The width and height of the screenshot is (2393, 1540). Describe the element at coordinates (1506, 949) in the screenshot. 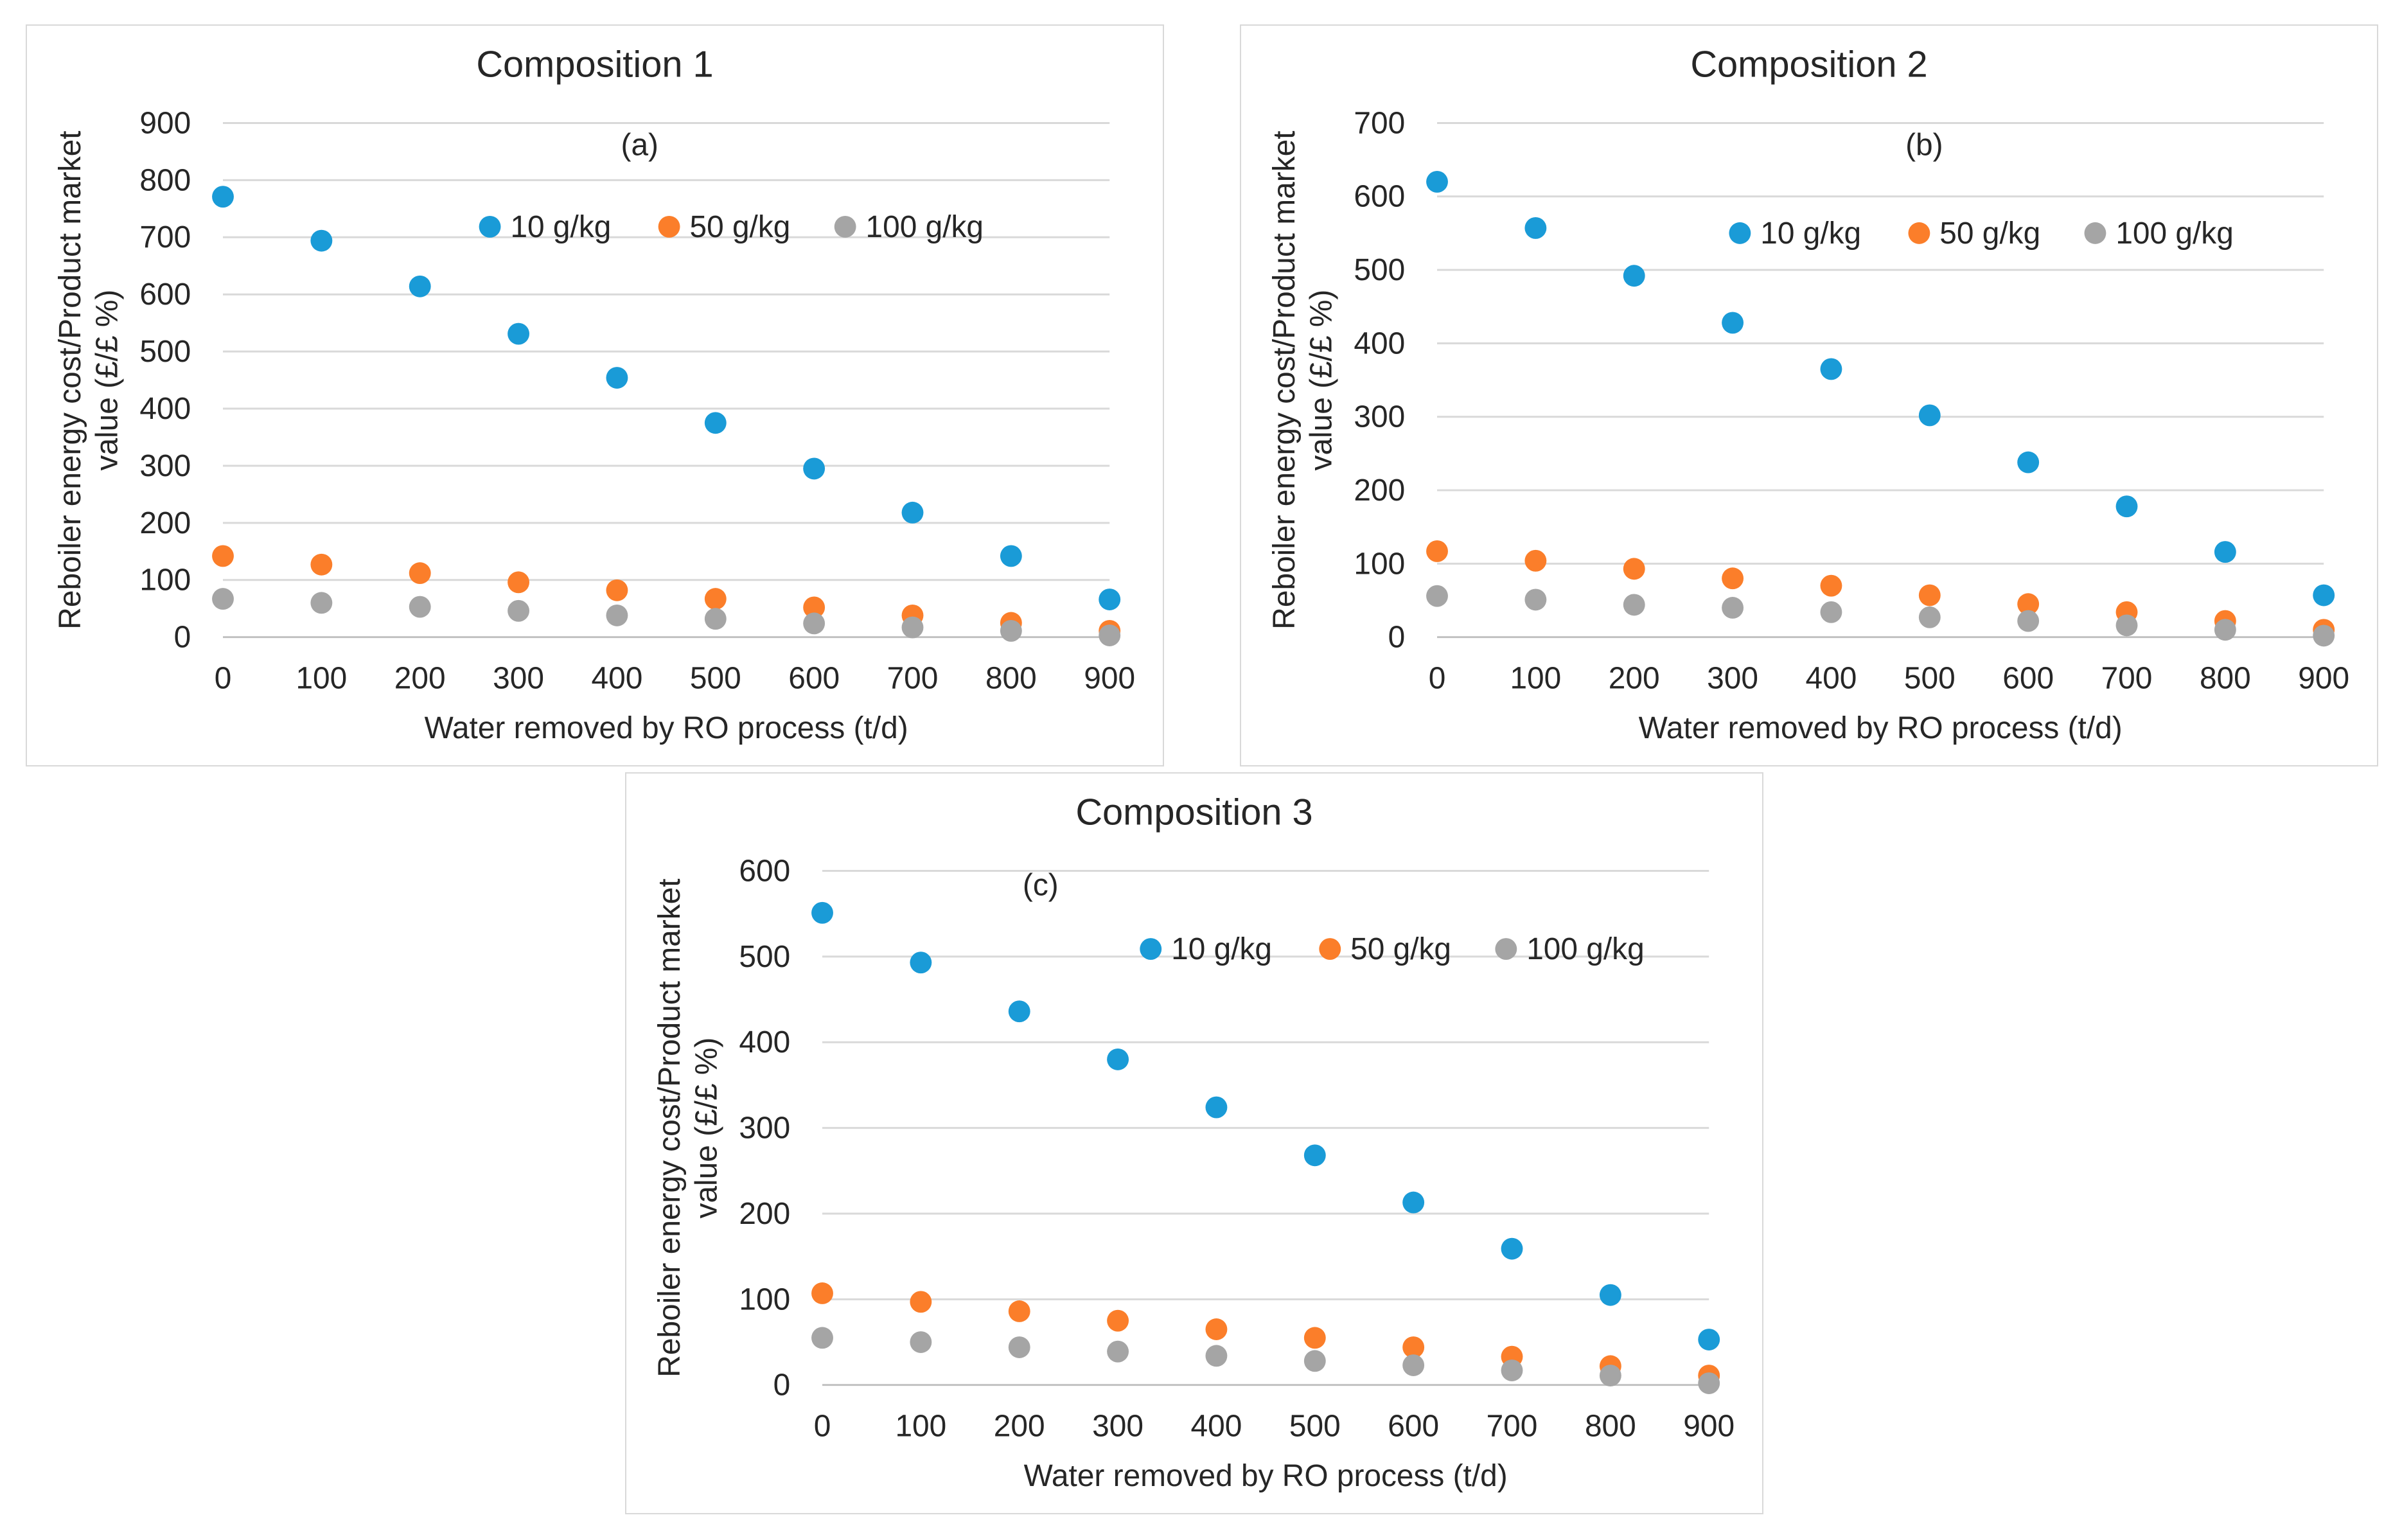

I see `legend-marker-100-g-kg` at that location.